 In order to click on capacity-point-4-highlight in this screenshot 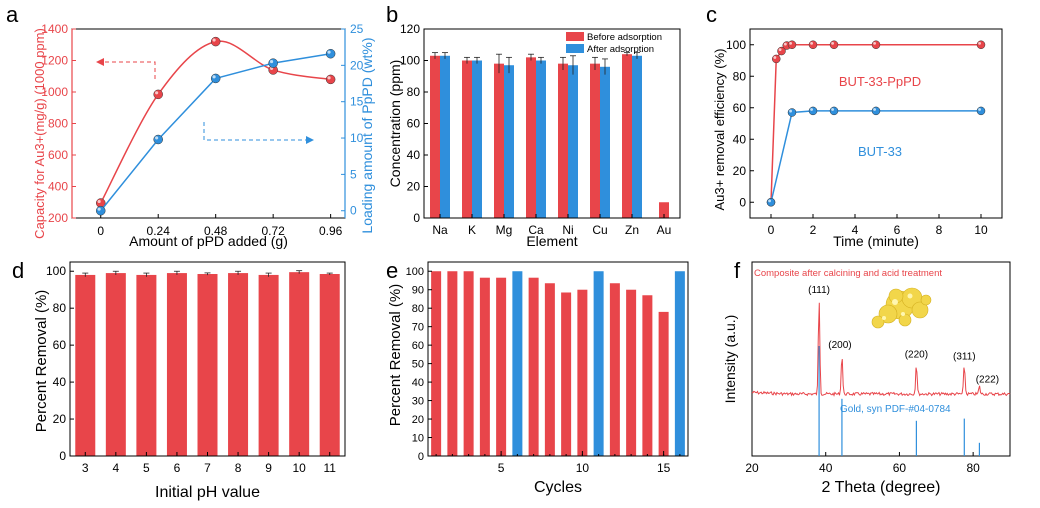, I will do `click(329, 78)`.